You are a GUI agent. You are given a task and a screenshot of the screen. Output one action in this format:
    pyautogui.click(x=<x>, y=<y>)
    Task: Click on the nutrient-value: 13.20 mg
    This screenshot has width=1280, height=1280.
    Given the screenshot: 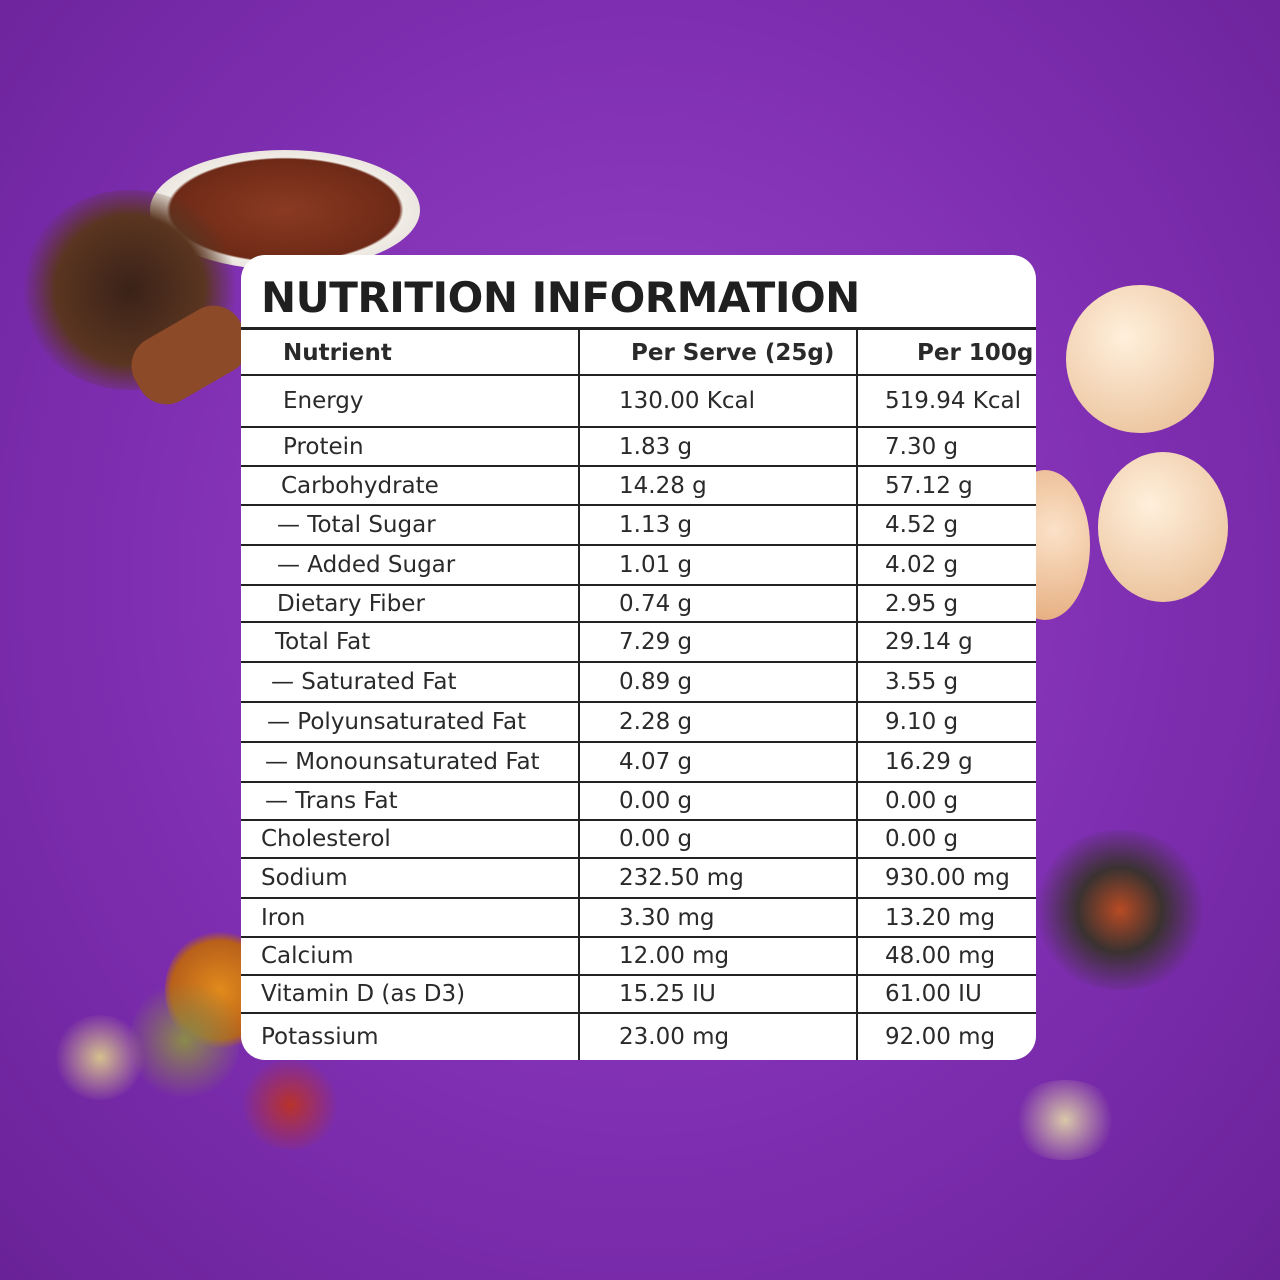 What is the action you would take?
    pyautogui.click(x=940, y=917)
    